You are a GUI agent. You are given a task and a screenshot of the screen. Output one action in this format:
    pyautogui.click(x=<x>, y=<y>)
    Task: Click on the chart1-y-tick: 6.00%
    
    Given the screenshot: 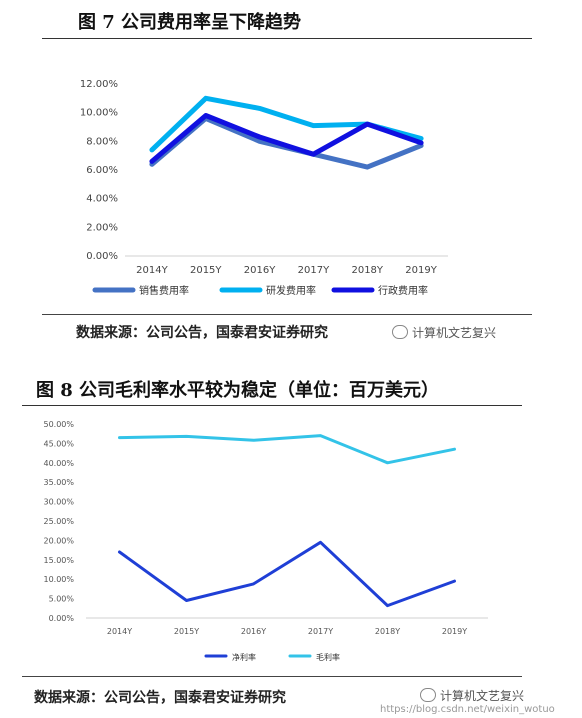 What is the action you would take?
    pyautogui.click(x=102, y=170)
    